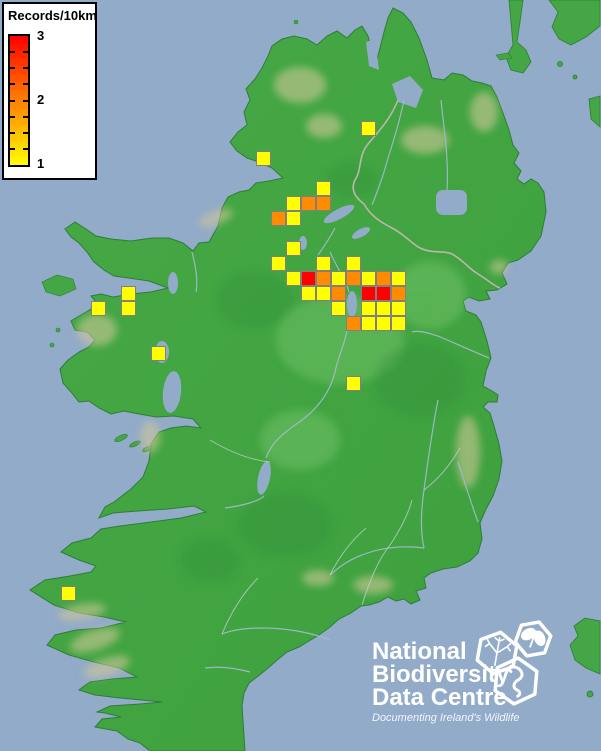  What do you see at coordinates (52, 15) in the screenshot?
I see `legend-title: Records/10km` at bounding box center [52, 15].